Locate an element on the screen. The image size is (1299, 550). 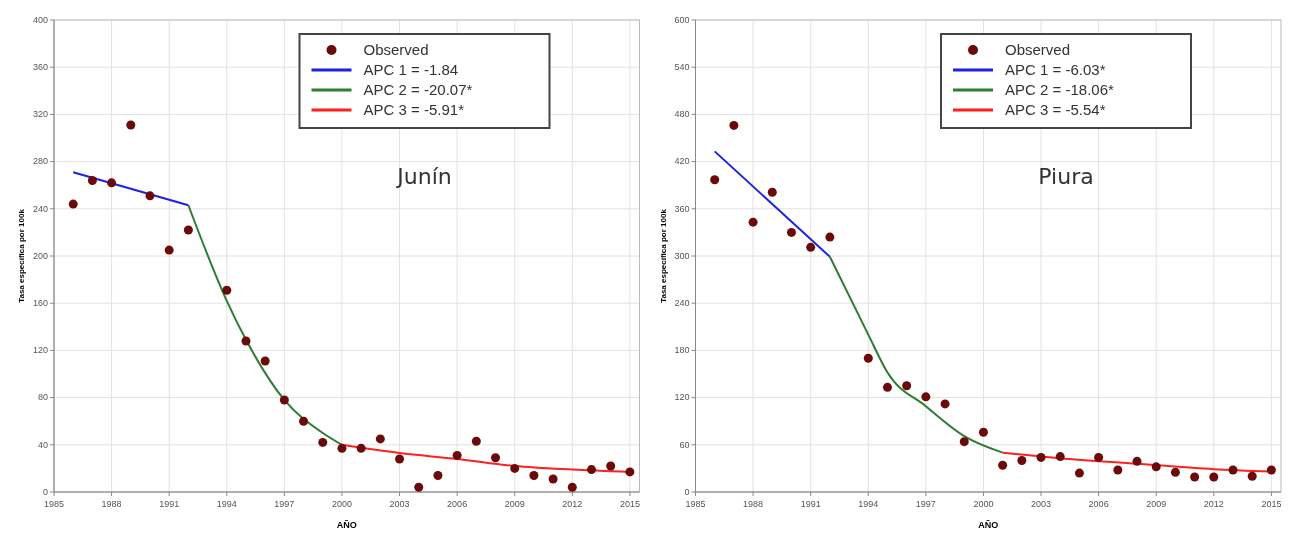
y-tick-label: 600 is located at coordinates (682, 19).